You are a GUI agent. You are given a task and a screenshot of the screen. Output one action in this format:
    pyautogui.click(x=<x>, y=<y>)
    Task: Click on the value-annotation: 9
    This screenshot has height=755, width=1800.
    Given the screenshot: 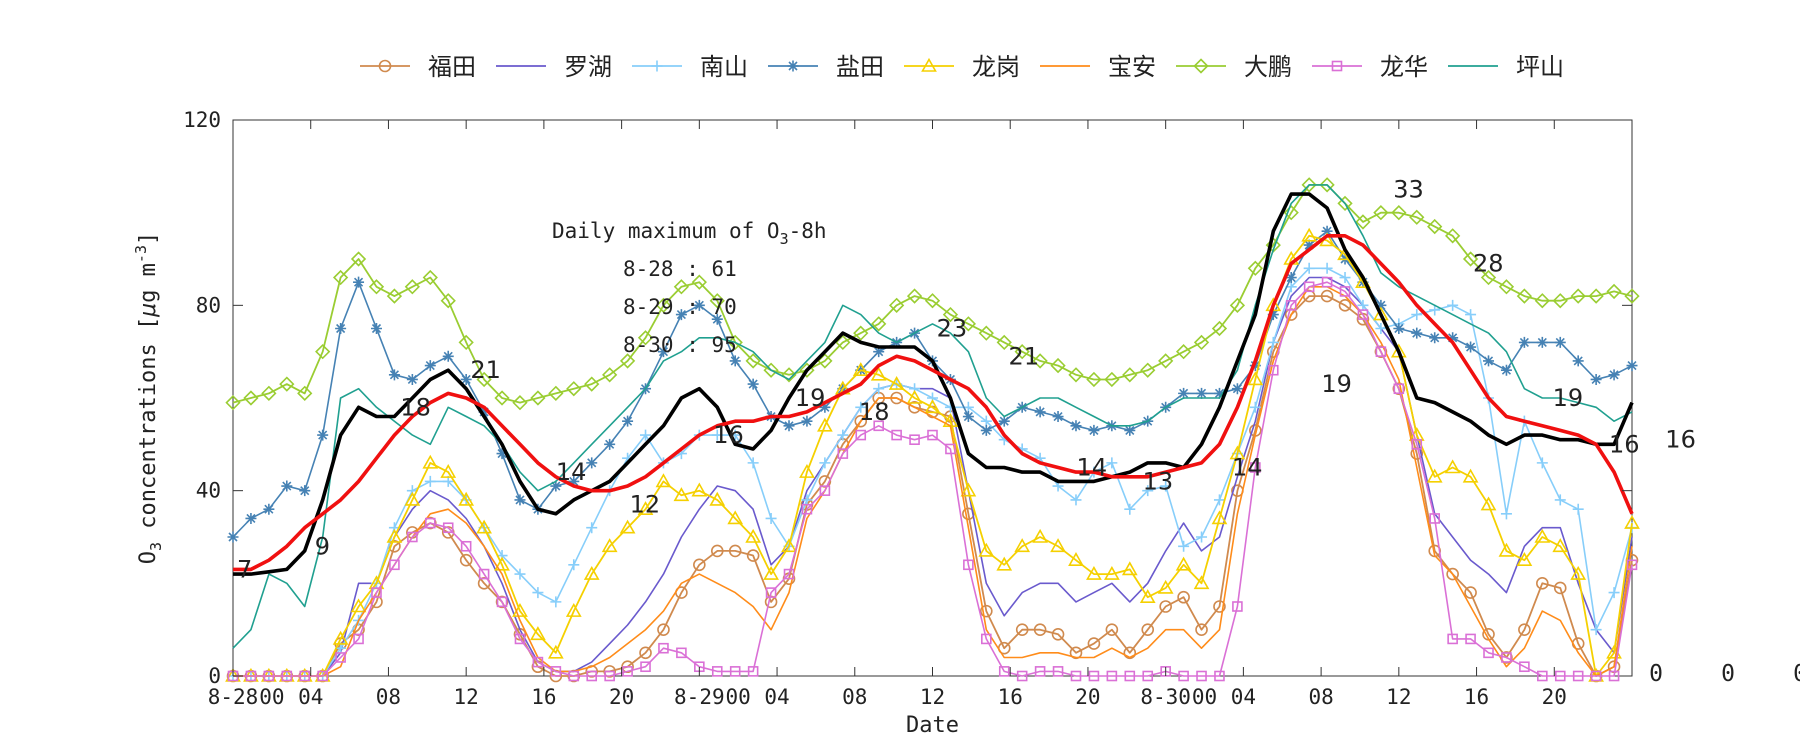 What is the action you would take?
    pyautogui.click(x=322, y=546)
    